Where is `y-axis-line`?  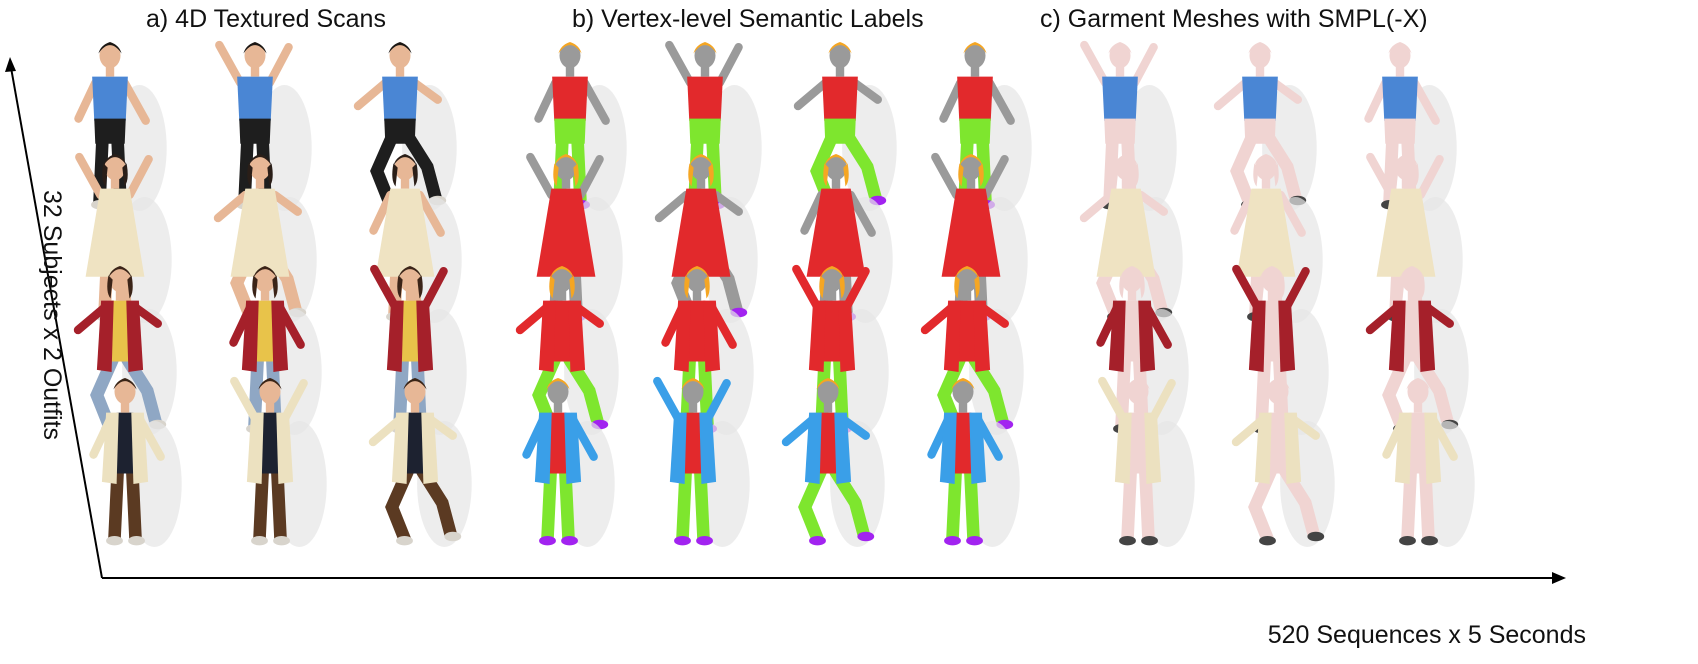
y-axis-line is located at coordinates (56, 320).